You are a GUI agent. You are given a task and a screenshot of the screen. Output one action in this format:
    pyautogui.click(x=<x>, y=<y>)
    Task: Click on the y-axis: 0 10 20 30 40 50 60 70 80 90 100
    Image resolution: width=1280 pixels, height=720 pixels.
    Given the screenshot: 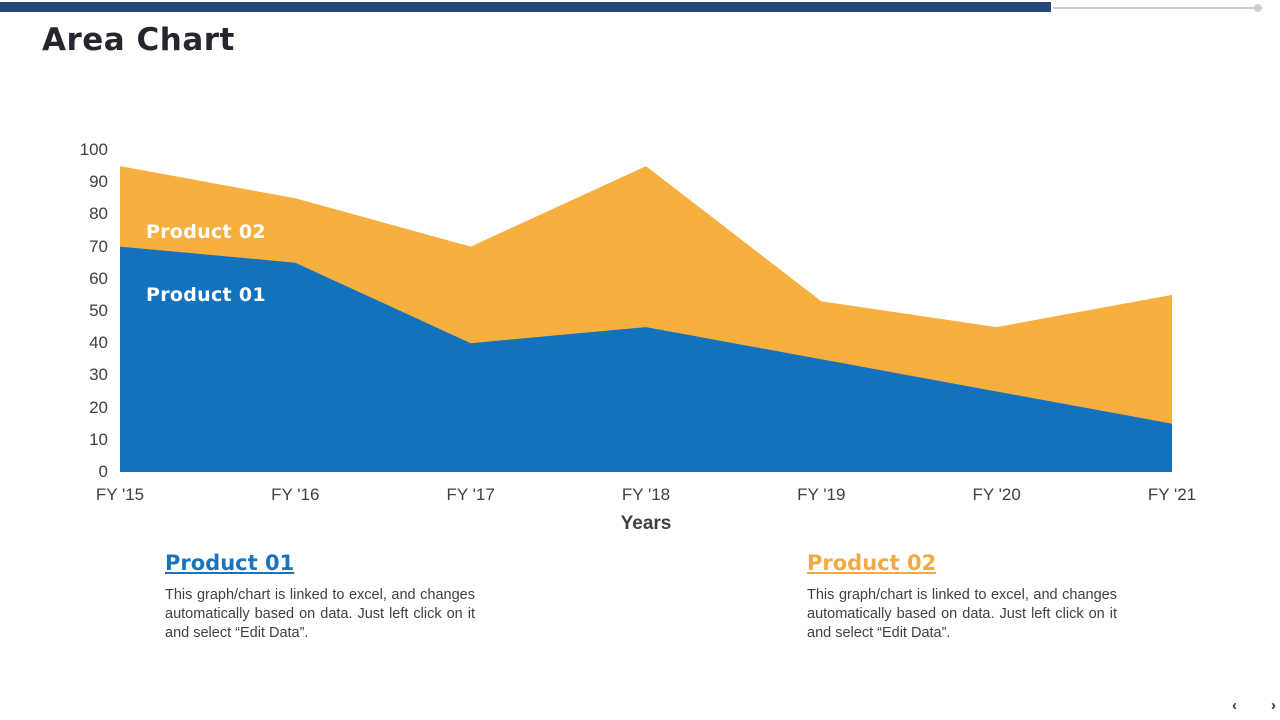 What is the action you would take?
    pyautogui.click(x=81, y=310)
    